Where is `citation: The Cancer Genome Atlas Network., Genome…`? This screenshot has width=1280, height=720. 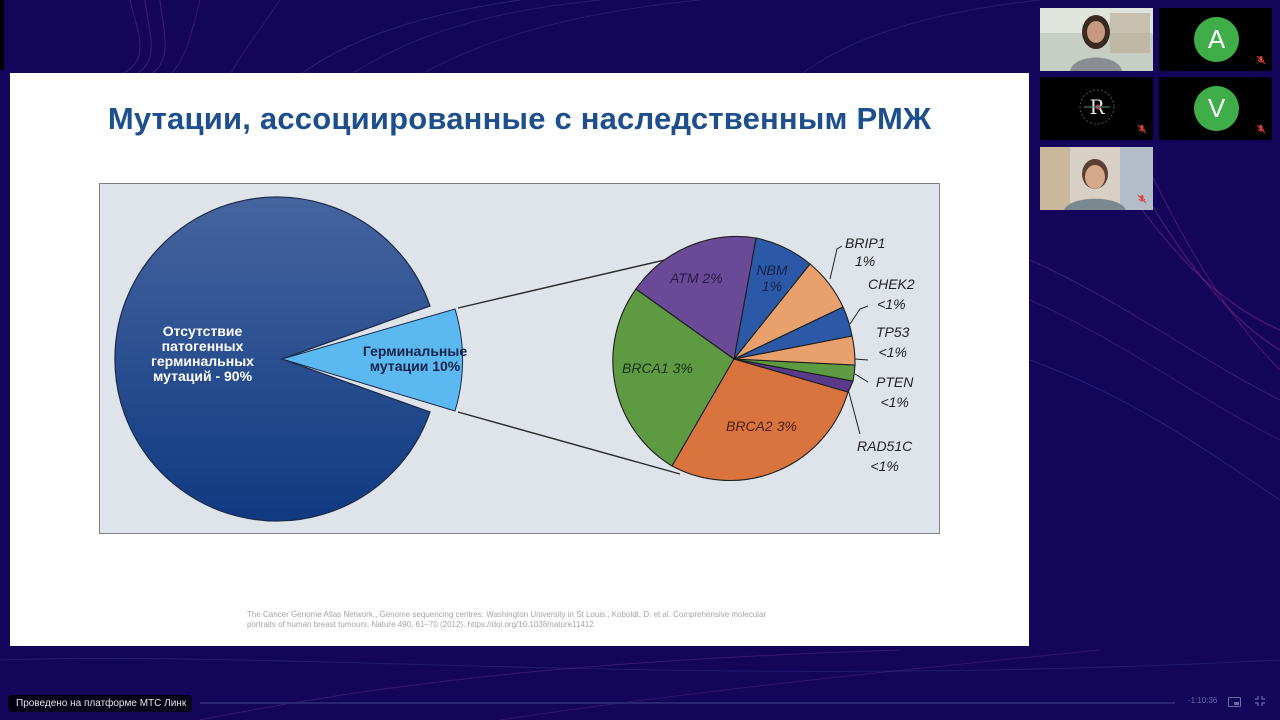
citation: The Cancer Genome Atlas Network., Genome… is located at coordinates (537, 620).